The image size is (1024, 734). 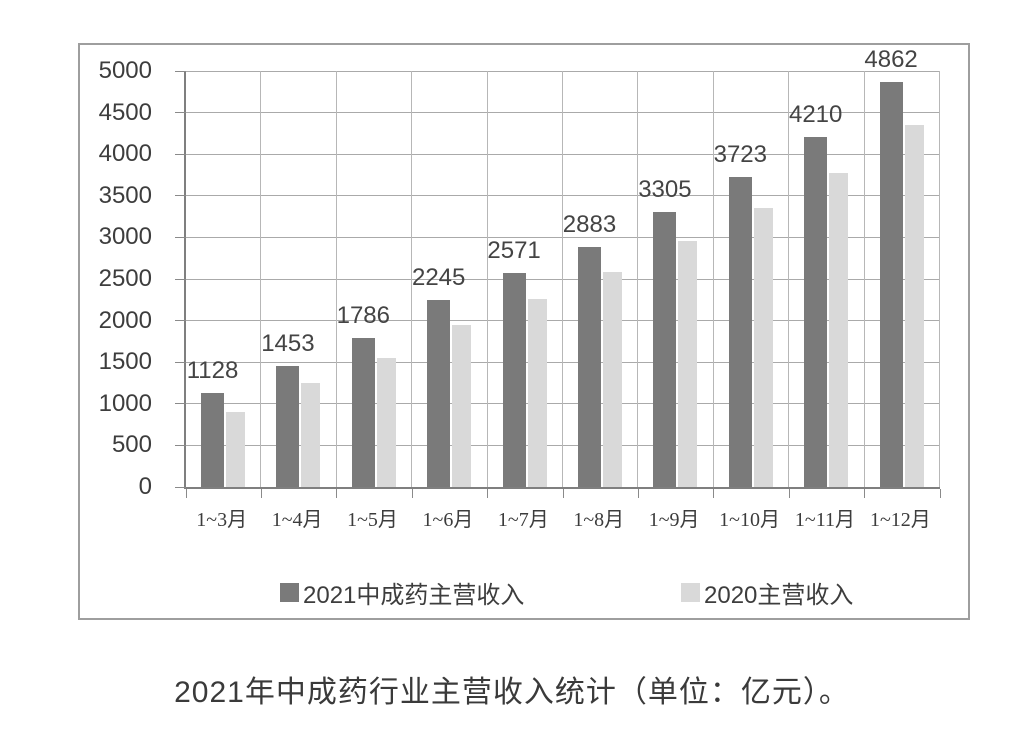 I want to click on bar-data-label: 1786, so click(x=363, y=316).